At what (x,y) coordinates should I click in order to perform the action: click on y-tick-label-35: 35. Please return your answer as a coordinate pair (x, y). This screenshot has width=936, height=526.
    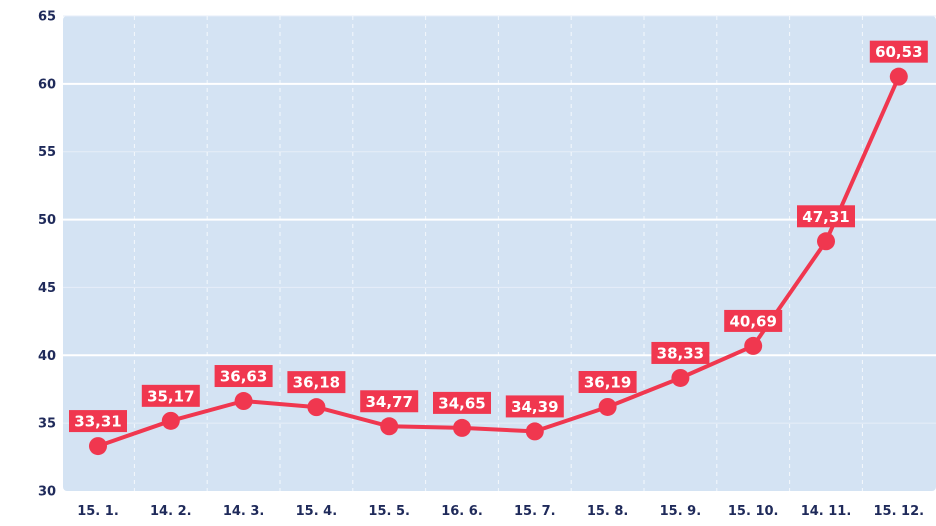
    Looking at the image, I should click on (47, 424).